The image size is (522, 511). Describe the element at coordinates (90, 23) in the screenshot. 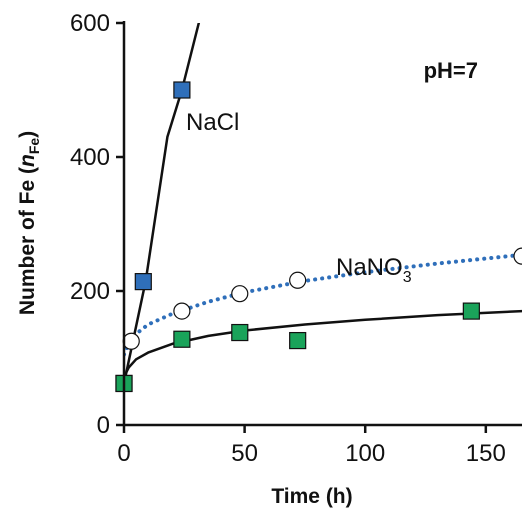

I see `y-tick-label-600: 600` at that location.